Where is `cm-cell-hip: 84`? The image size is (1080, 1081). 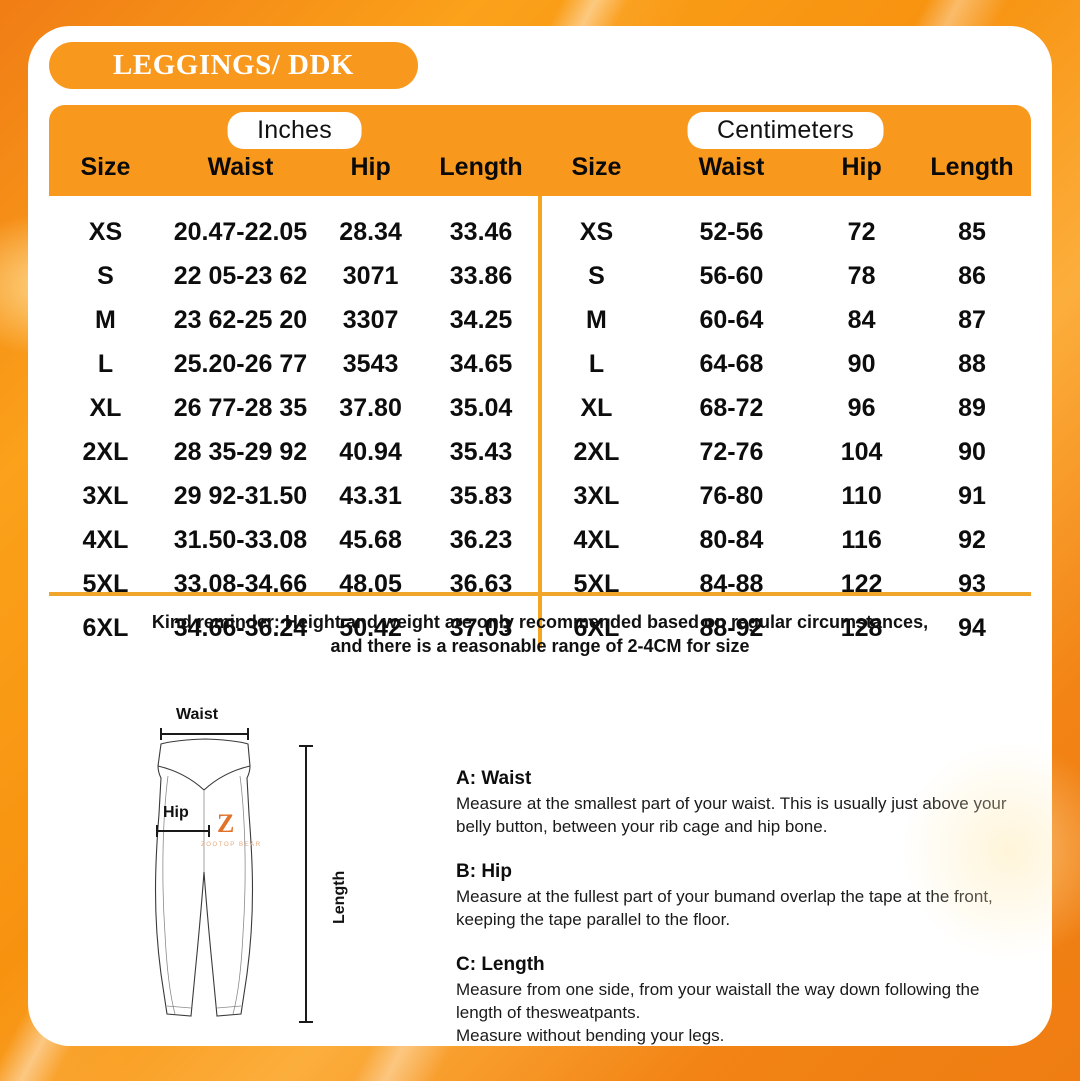
cm-cell-hip: 84 is located at coordinates (861, 319).